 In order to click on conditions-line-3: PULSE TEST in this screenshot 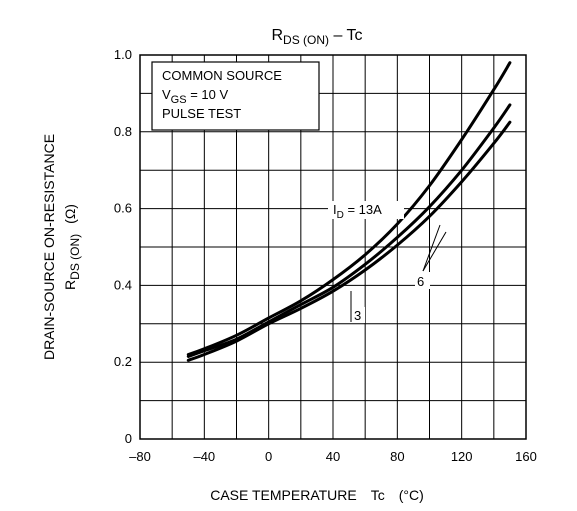, I will do `click(201, 113)`.